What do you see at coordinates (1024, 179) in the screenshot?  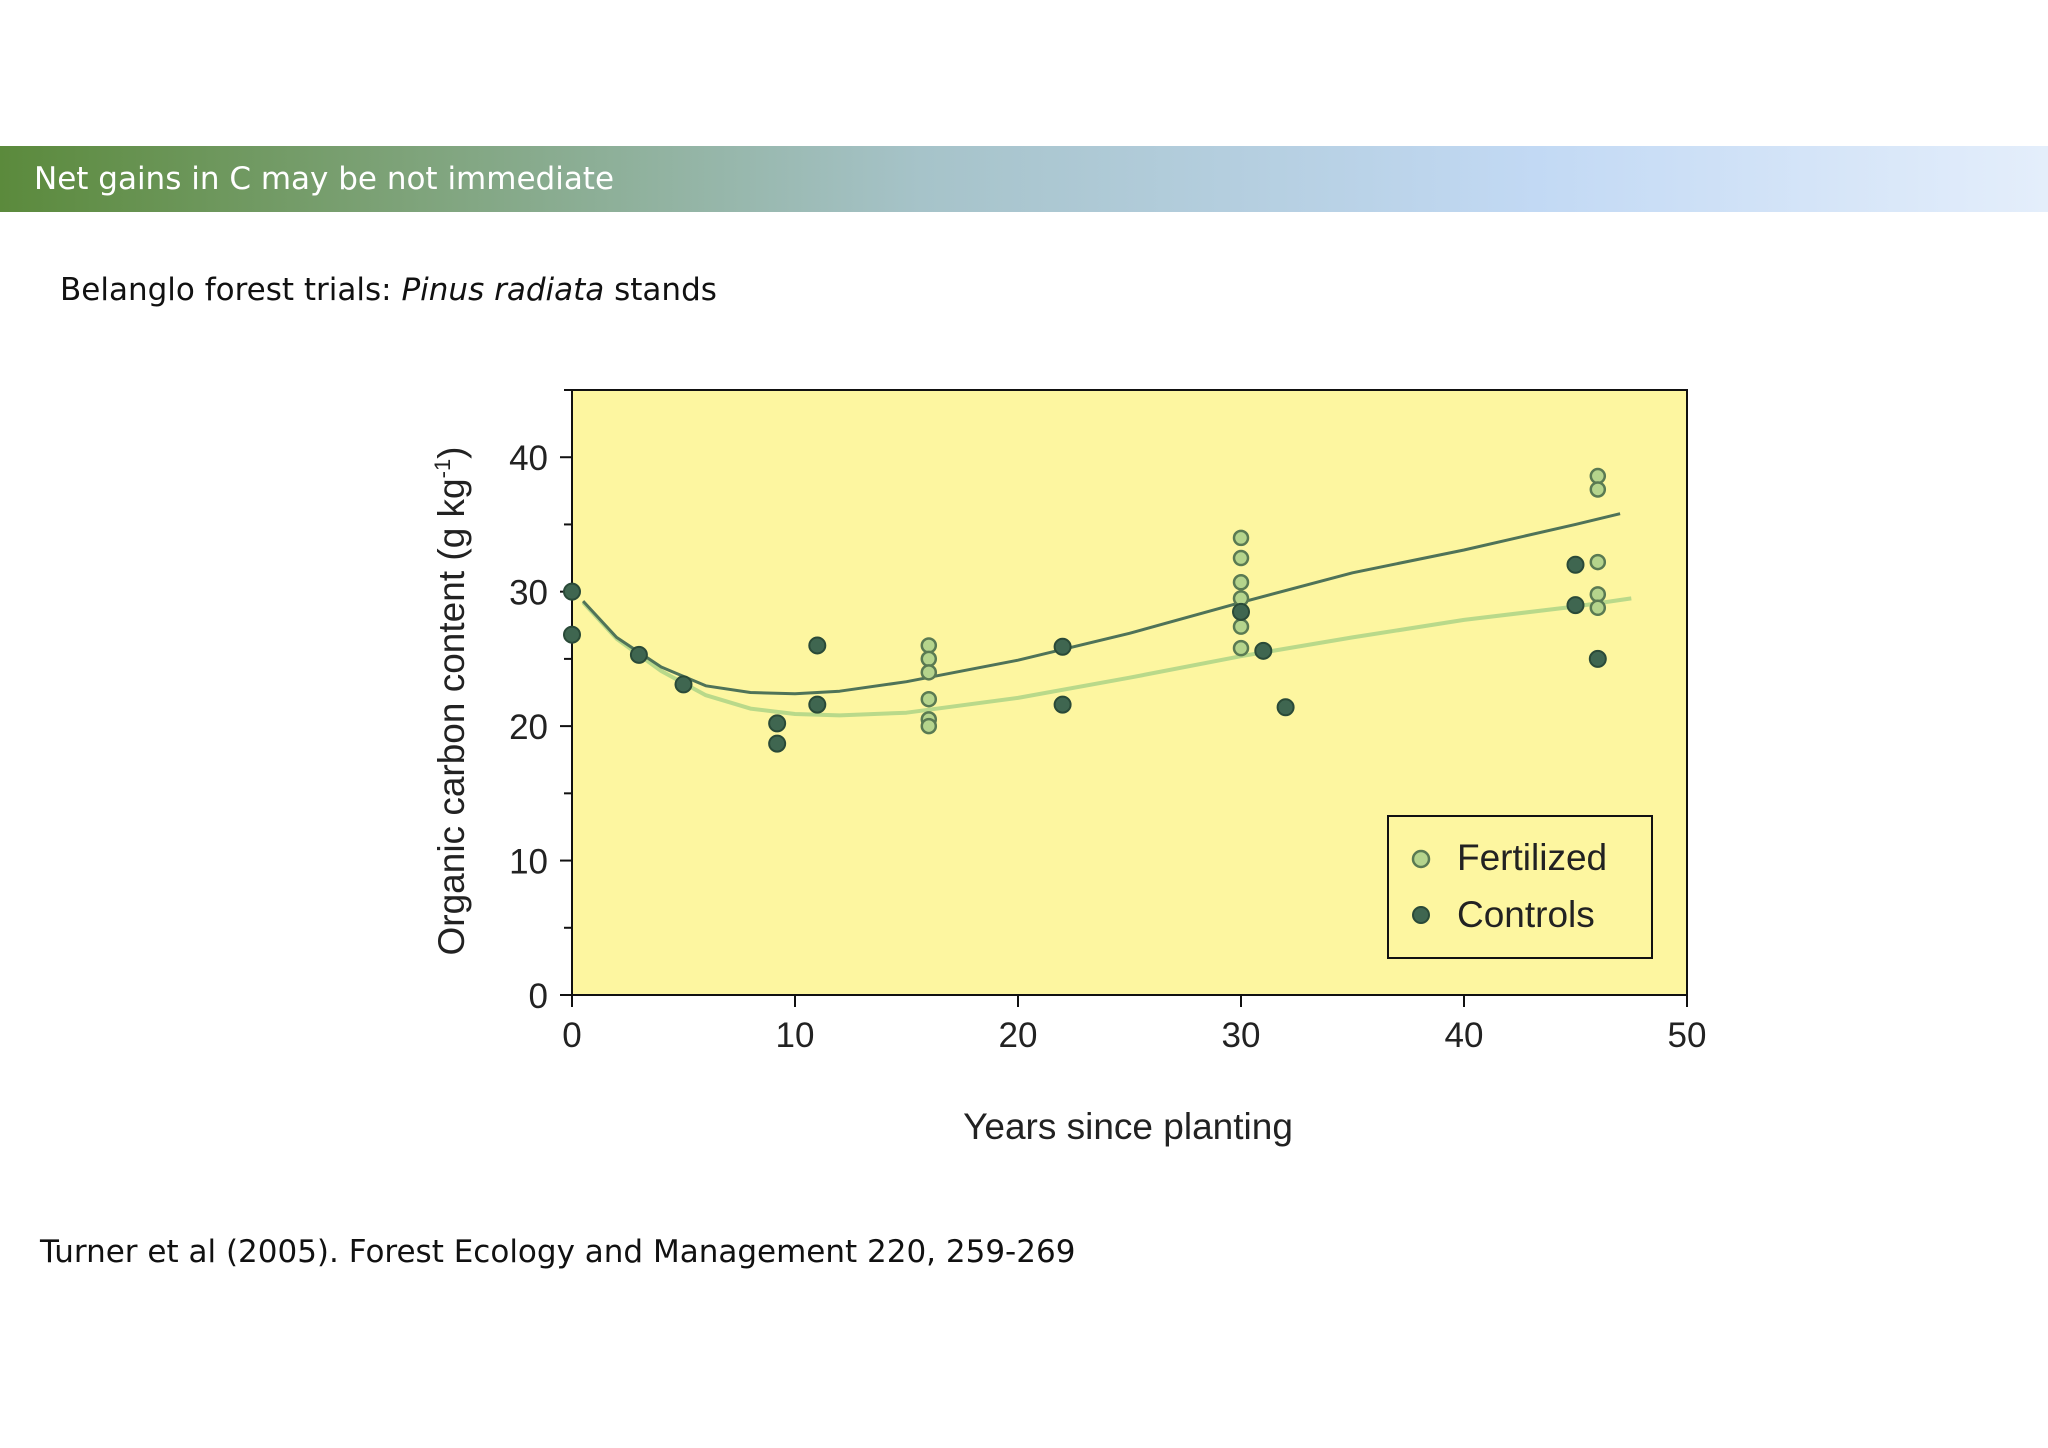 I see `title-banner: Net gains in C may be not immediate` at bounding box center [1024, 179].